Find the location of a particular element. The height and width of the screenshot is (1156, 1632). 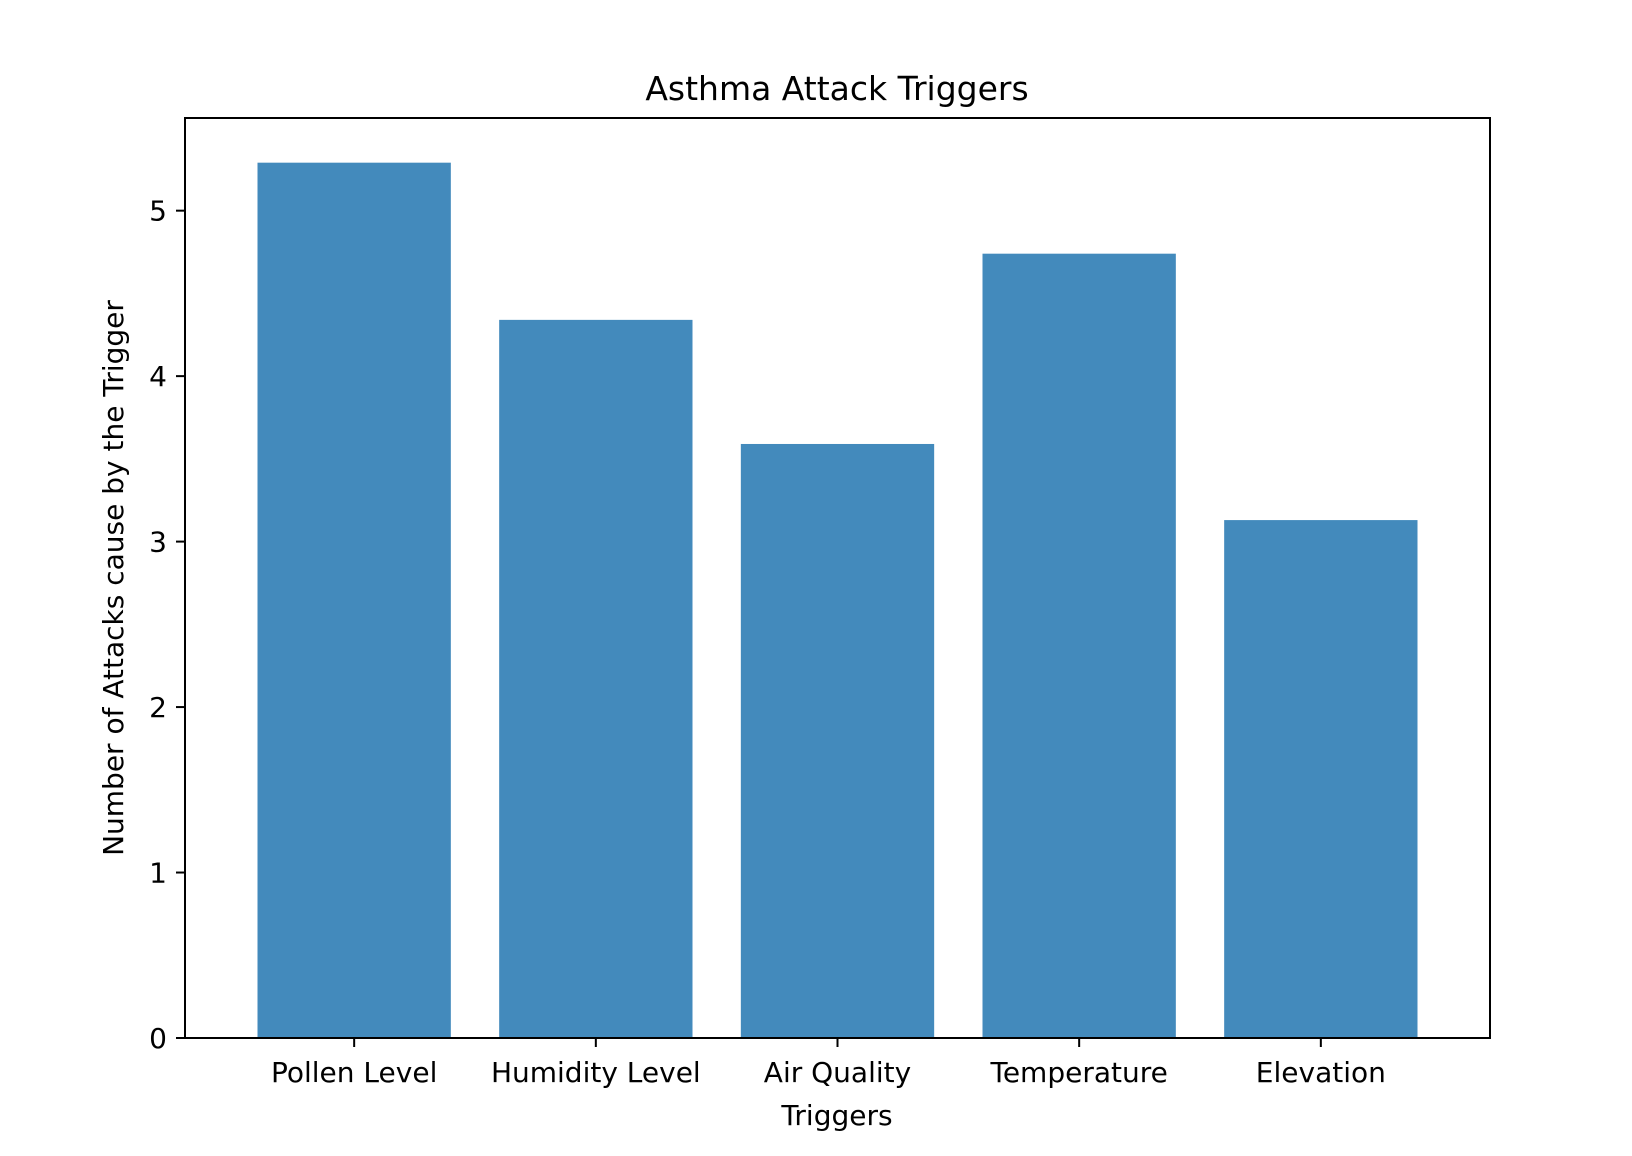

y-tick-label-3: 3 is located at coordinates (158, 542).